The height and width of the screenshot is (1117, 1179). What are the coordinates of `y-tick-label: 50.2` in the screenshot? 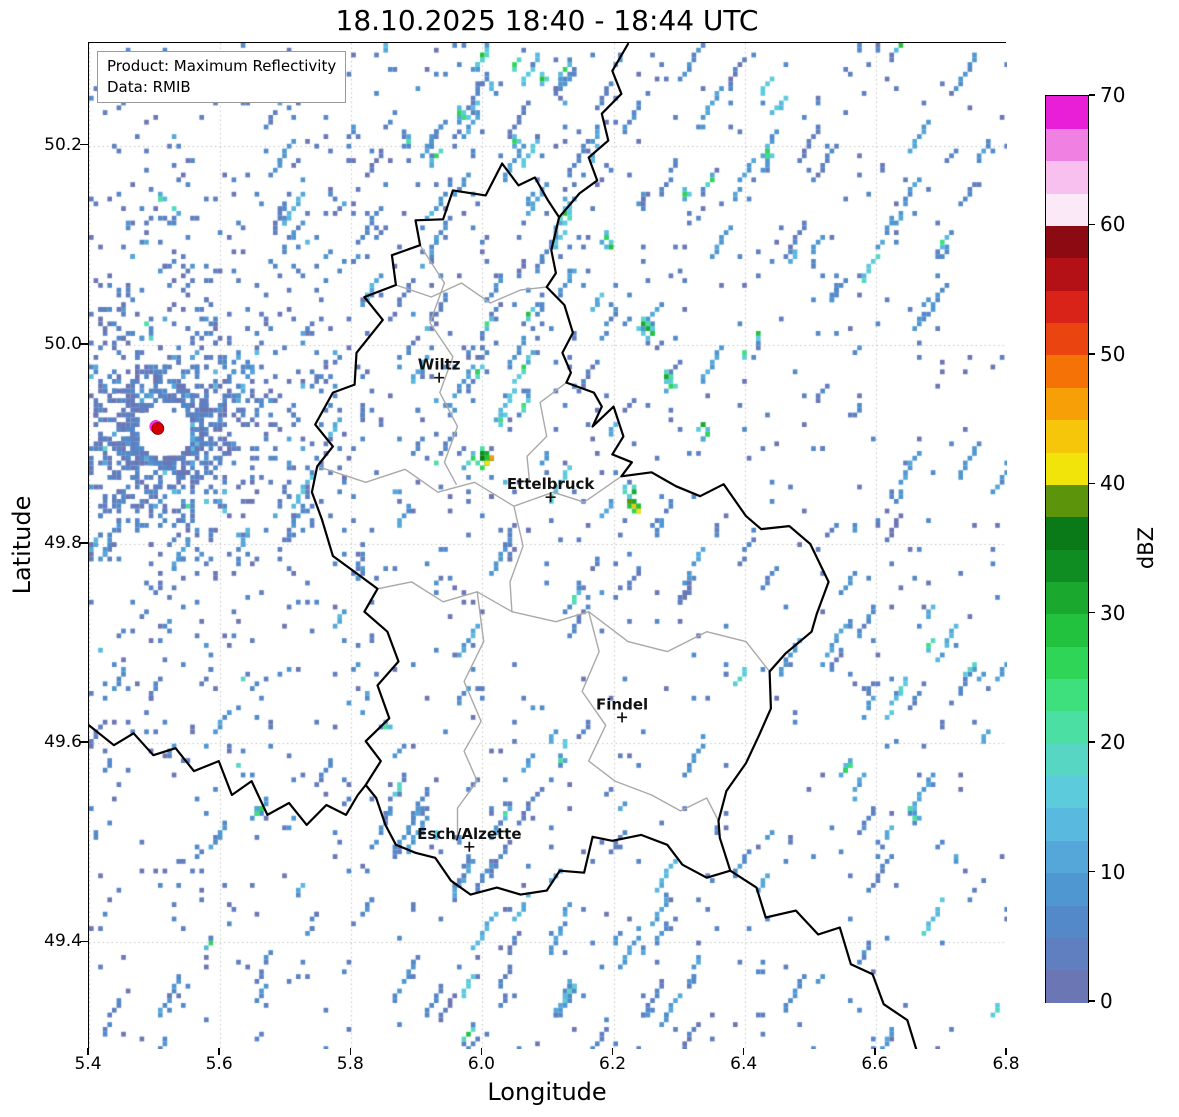 It's located at (63, 144).